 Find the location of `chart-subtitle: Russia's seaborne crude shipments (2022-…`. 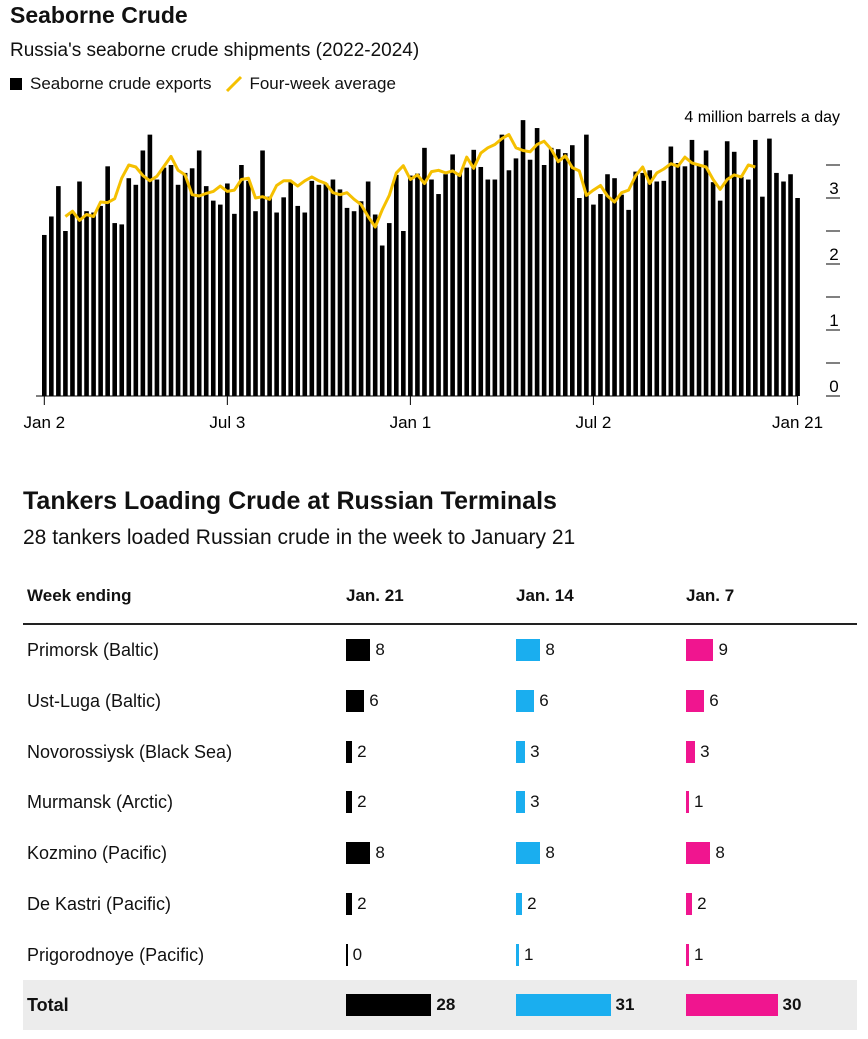

chart-subtitle: Russia's seaborne crude shipments (2022-… is located at coordinates (215, 50).